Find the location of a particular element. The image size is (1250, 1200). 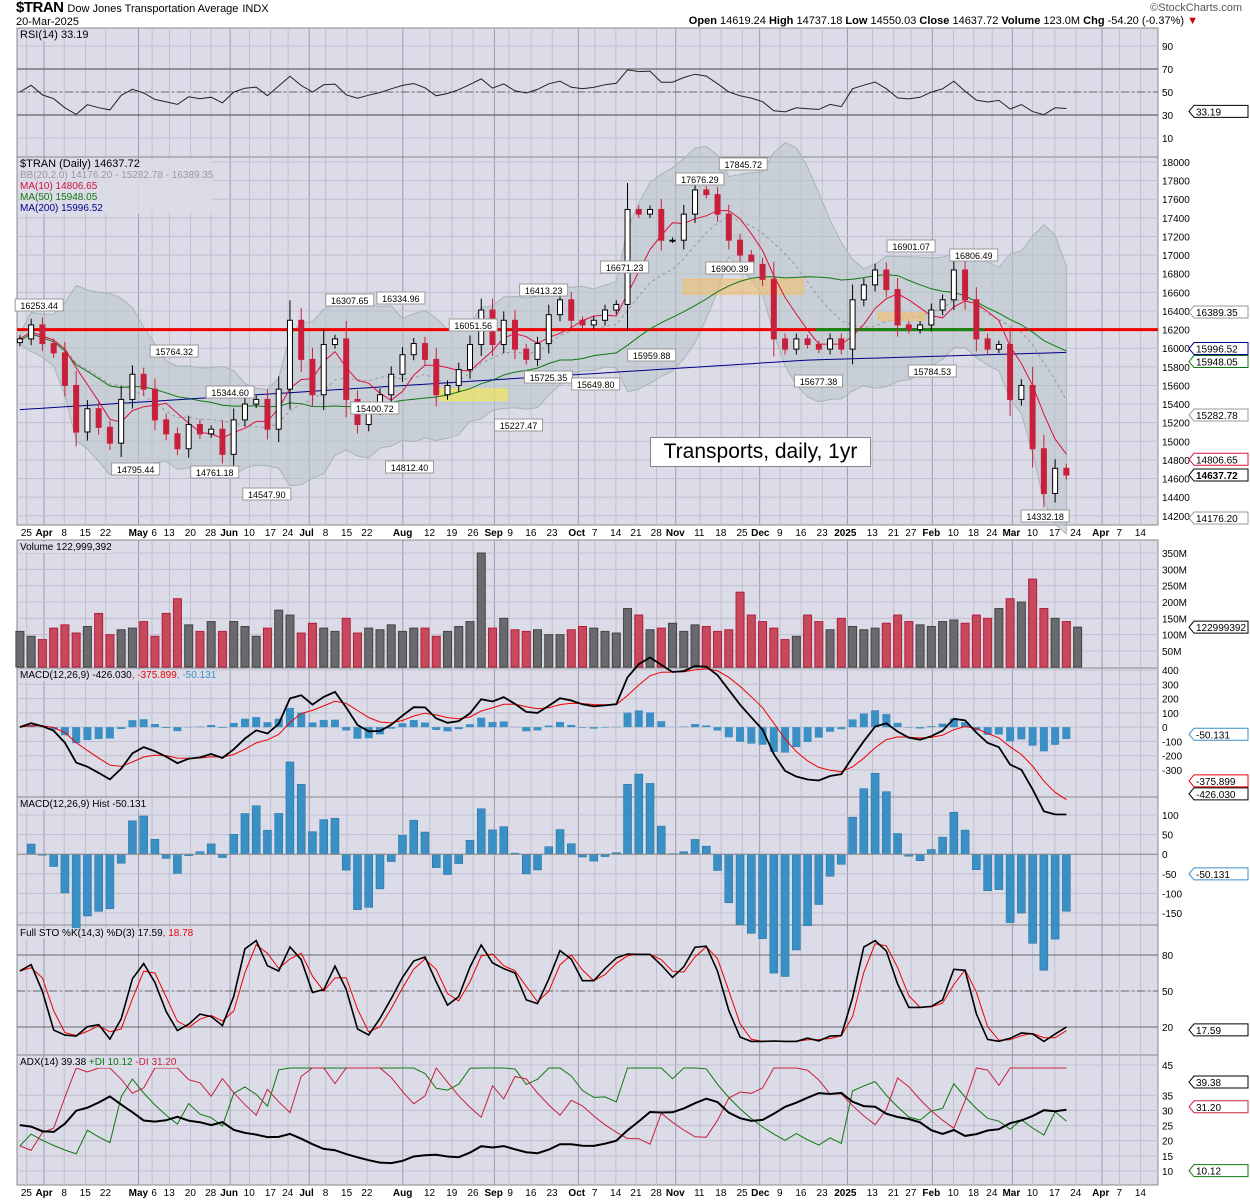

callout-text: 14795.44 is located at coordinates (136, 470).